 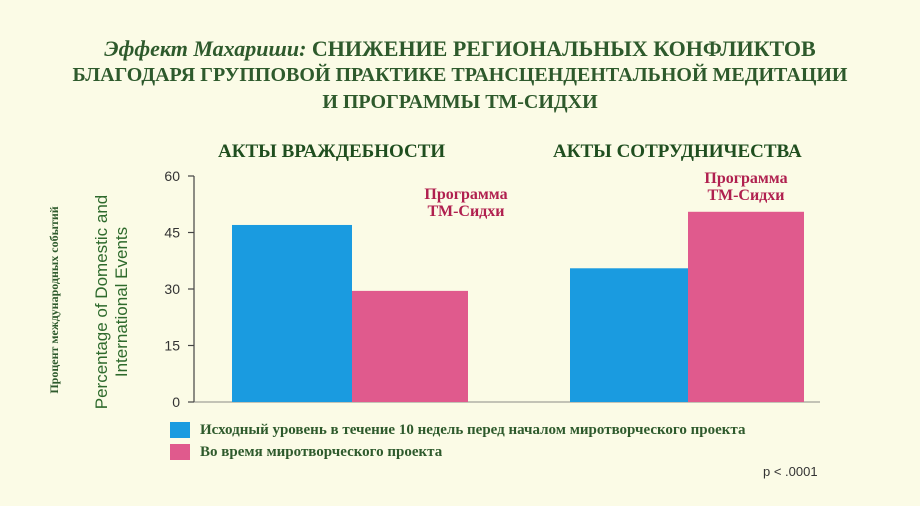 I want to click on program-label-line1-0: Программа, so click(x=465, y=194).